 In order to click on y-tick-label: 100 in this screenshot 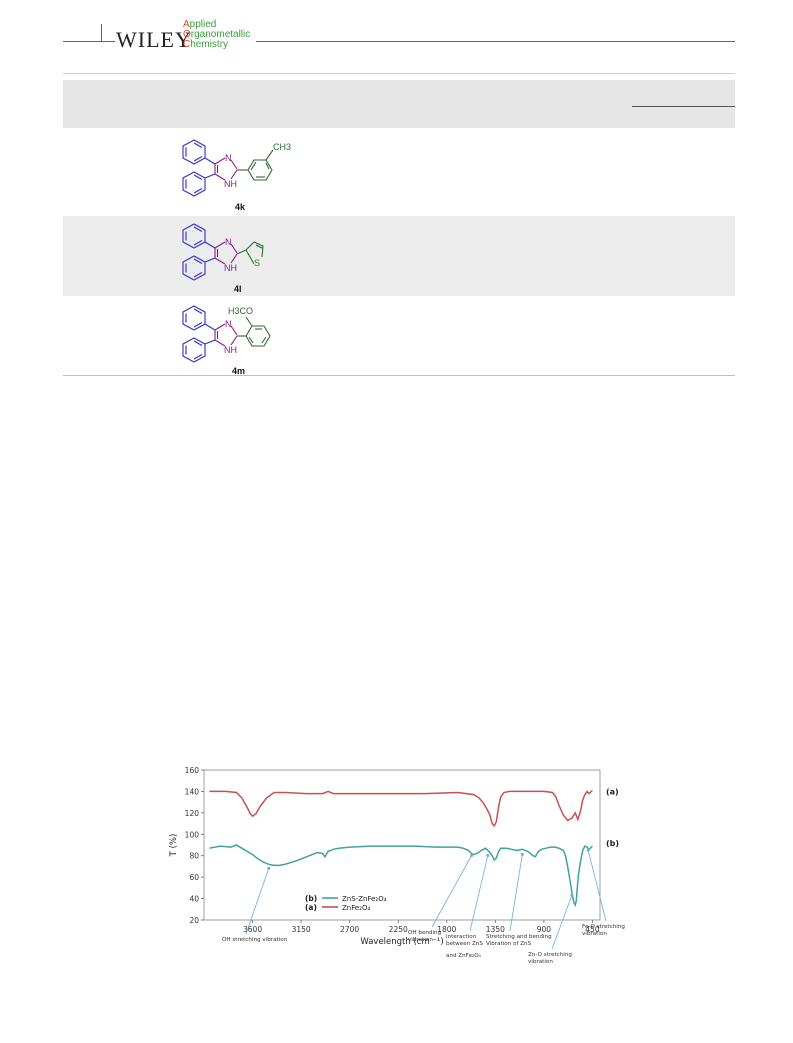, I will do `click(192, 834)`.